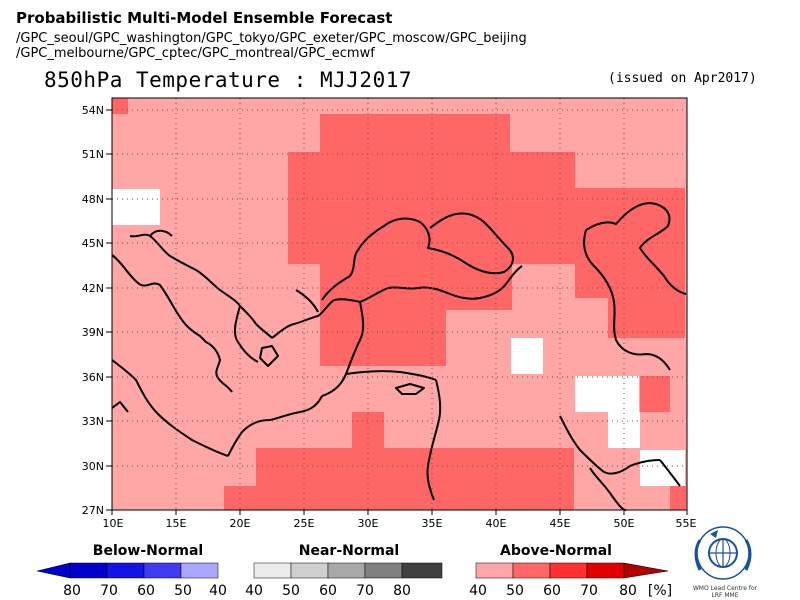  What do you see at coordinates (686, 523) in the screenshot?
I see `lon-label: 55E` at bounding box center [686, 523].